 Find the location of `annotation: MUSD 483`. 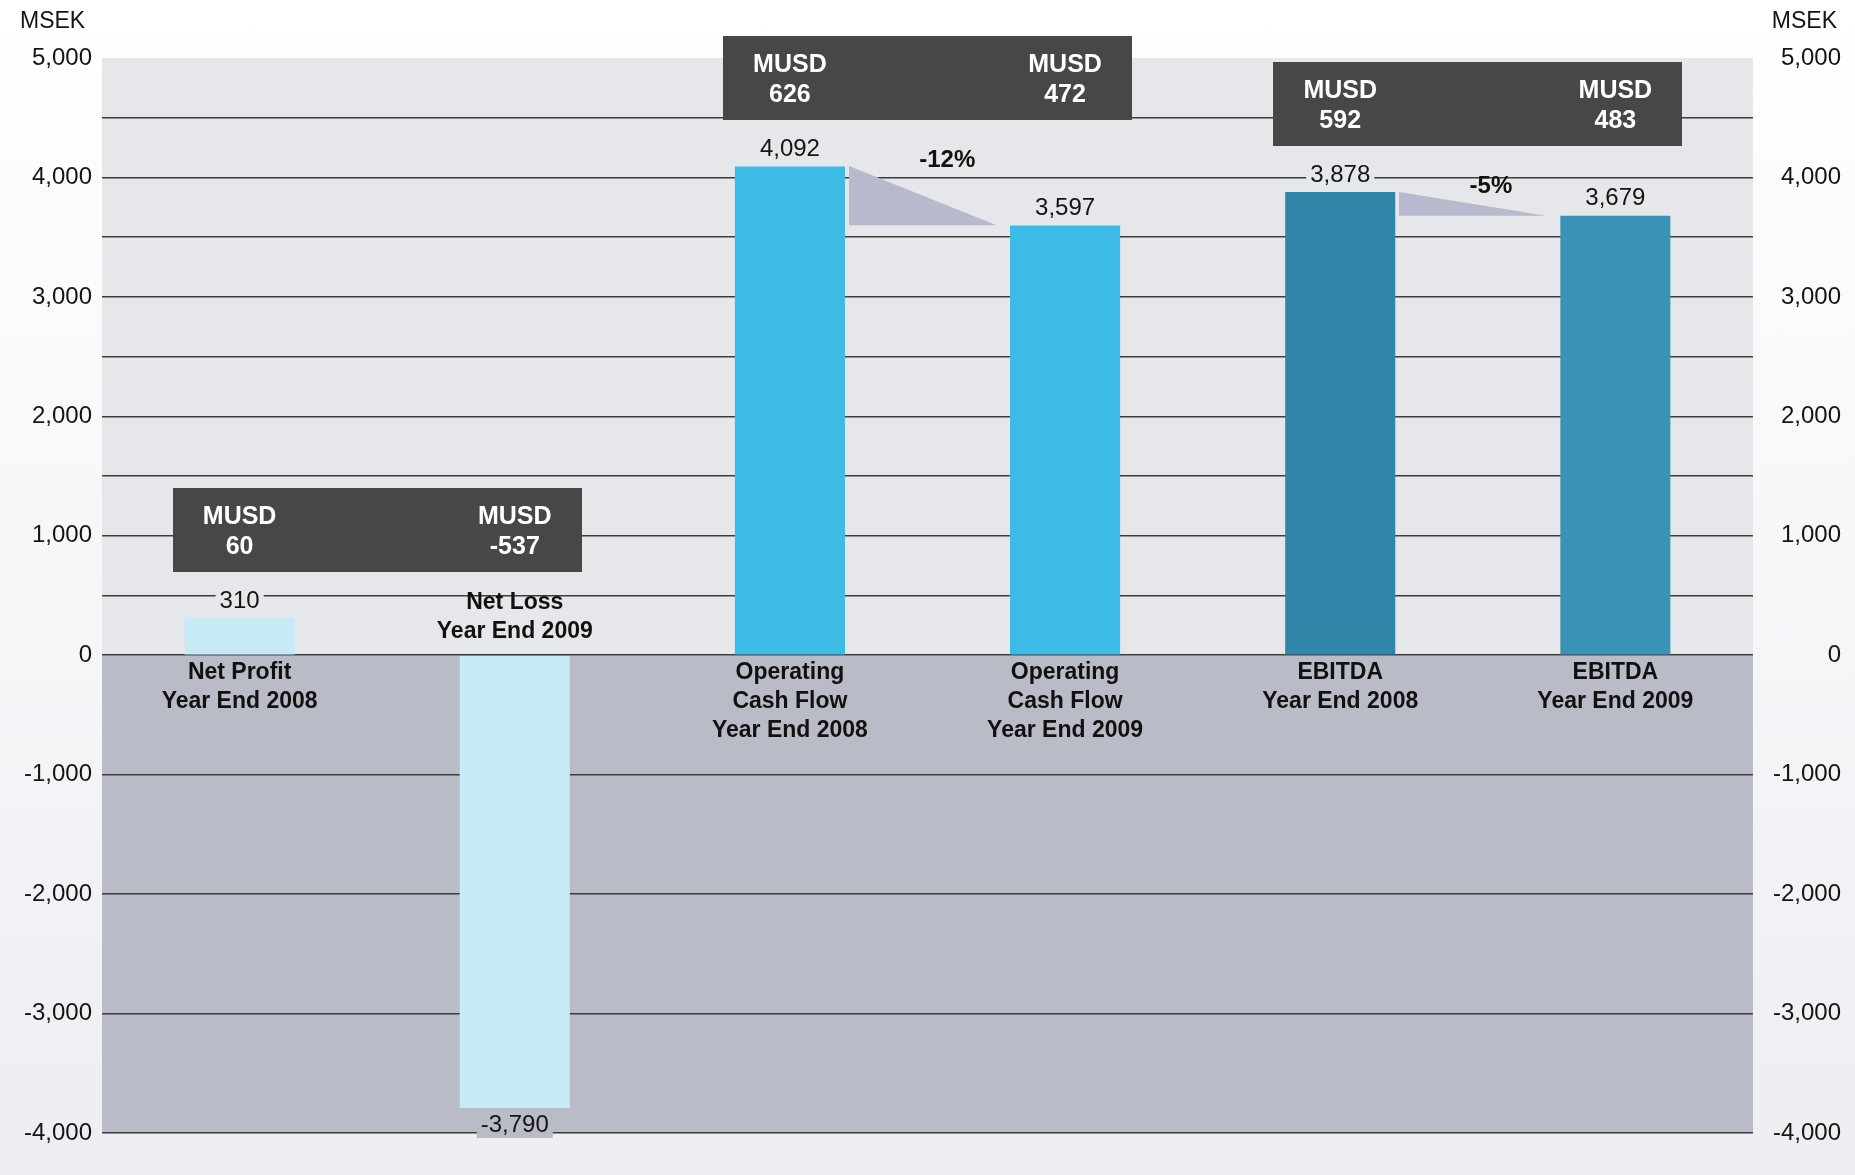

annotation: MUSD 483 is located at coordinates (1615, 104).